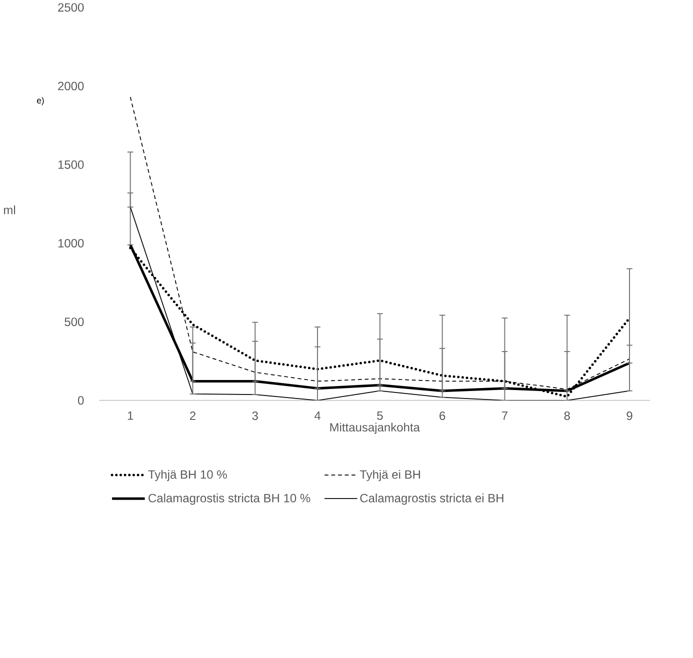 This screenshot has height=658, width=693. I want to click on x-axis-title: Mittausajankohta, so click(375, 428).